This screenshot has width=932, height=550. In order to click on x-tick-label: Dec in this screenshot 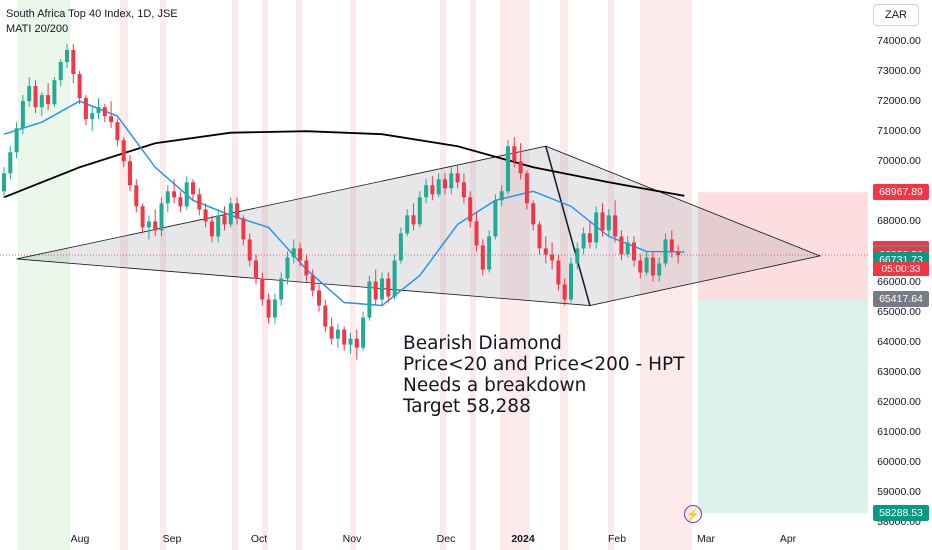, I will do `click(446, 539)`.